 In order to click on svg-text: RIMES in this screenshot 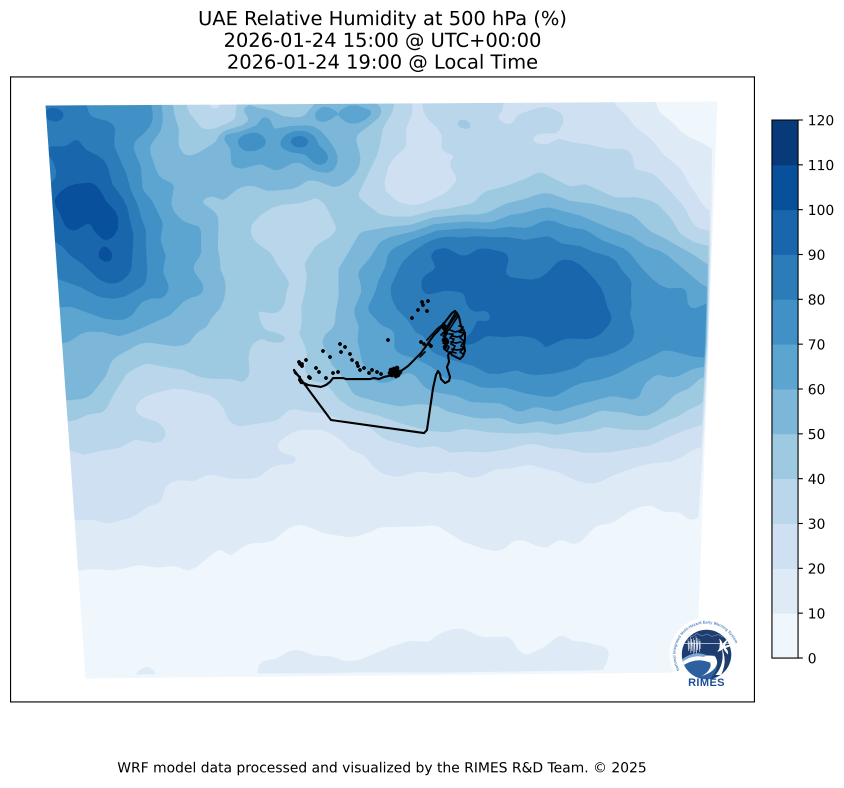, I will do `click(706, 683)`.